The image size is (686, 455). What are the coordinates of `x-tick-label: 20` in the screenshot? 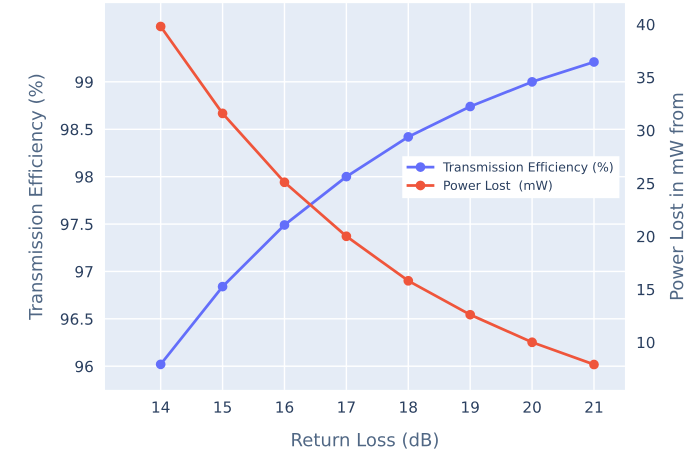 It's located at (532, 407).